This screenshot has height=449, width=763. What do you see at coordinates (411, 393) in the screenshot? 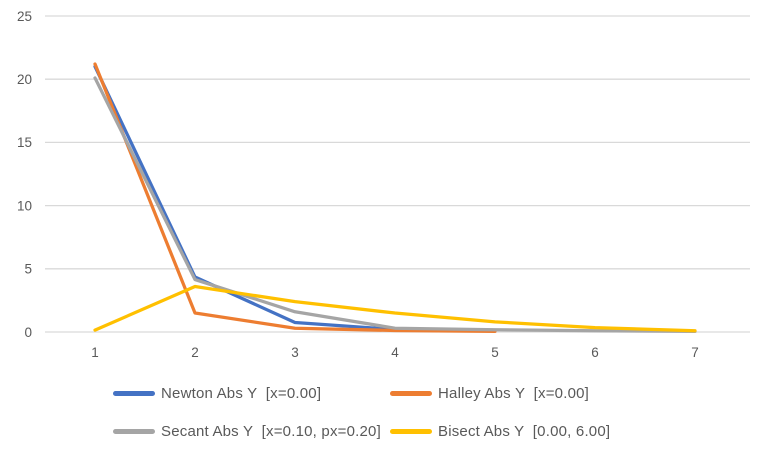
I see `halley-series-marker` at bounding box center [411, 393].